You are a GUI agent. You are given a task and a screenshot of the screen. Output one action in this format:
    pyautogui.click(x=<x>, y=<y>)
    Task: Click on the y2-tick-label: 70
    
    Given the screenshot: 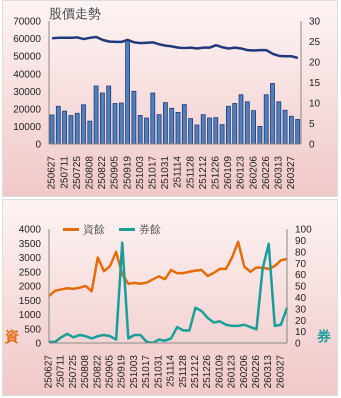 What is the action you would take?
    pyautogui.click(x=301, y=264)
    